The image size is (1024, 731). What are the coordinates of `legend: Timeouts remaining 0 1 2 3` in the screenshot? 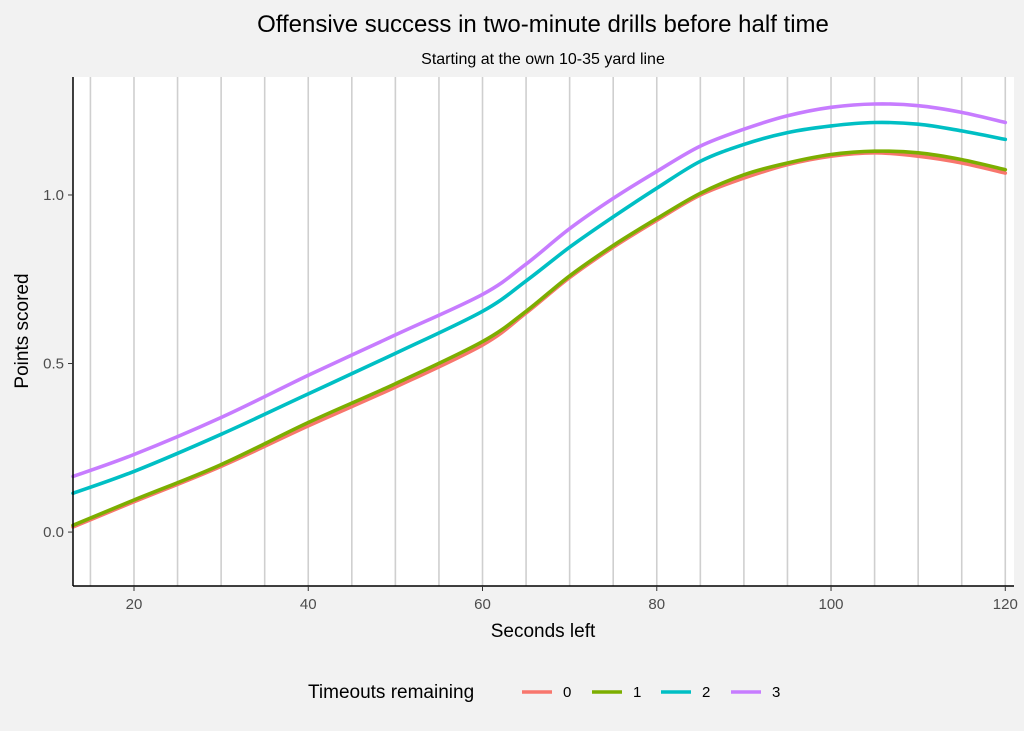 It's located at (544, 692).